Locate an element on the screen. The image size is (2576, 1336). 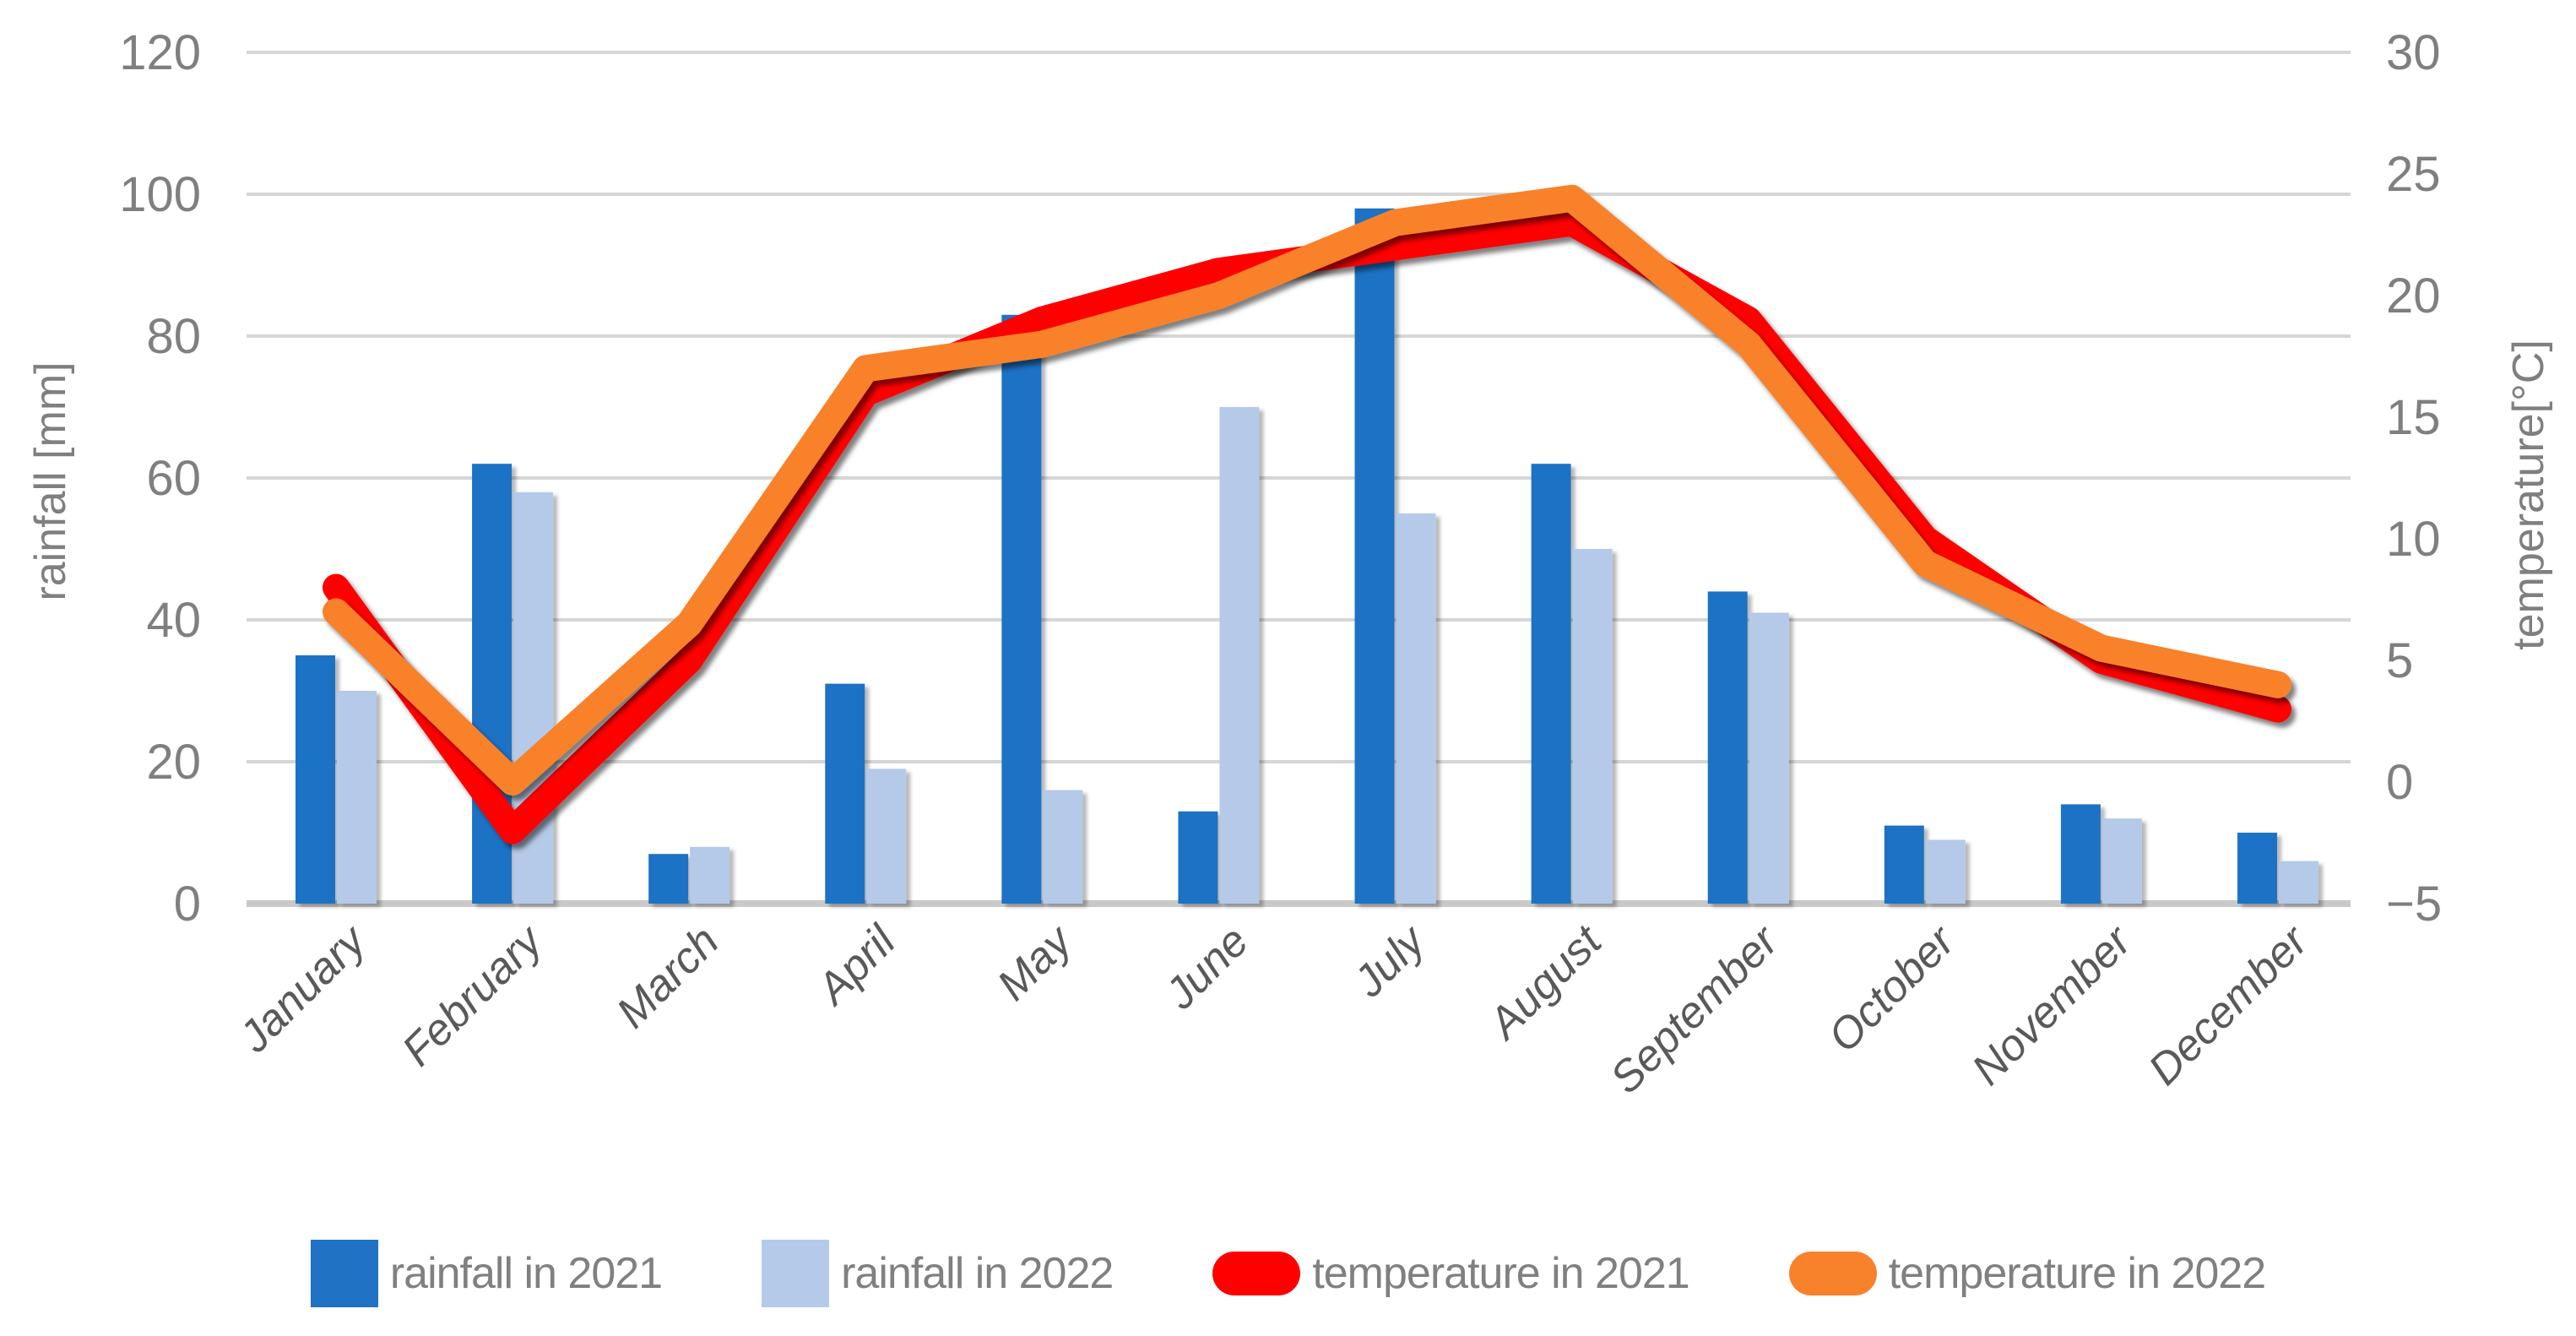
month-label: January is located at coordinates (304, 988).